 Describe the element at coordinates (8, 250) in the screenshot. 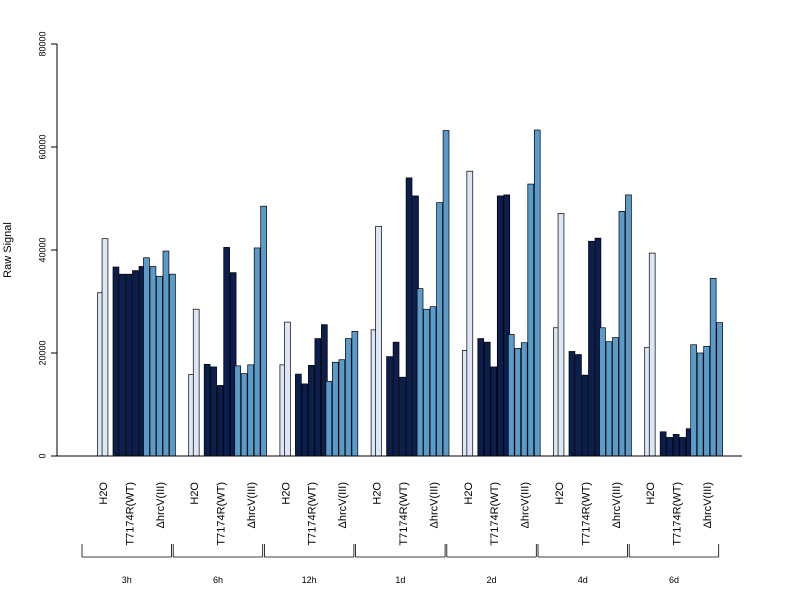

I see `y-axis-label: Raw Signal` at that location.